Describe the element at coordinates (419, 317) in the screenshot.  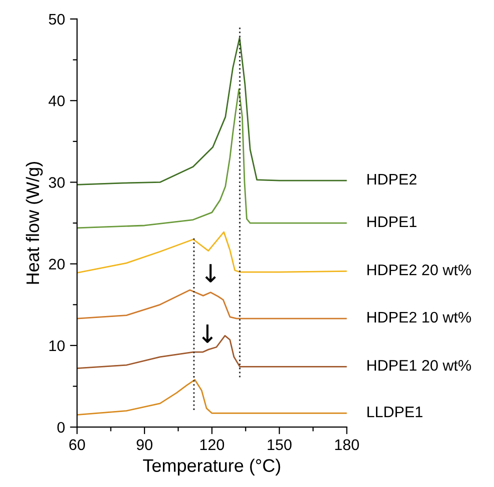
I see `series-label: HDPE2 10 wt%` at that location.